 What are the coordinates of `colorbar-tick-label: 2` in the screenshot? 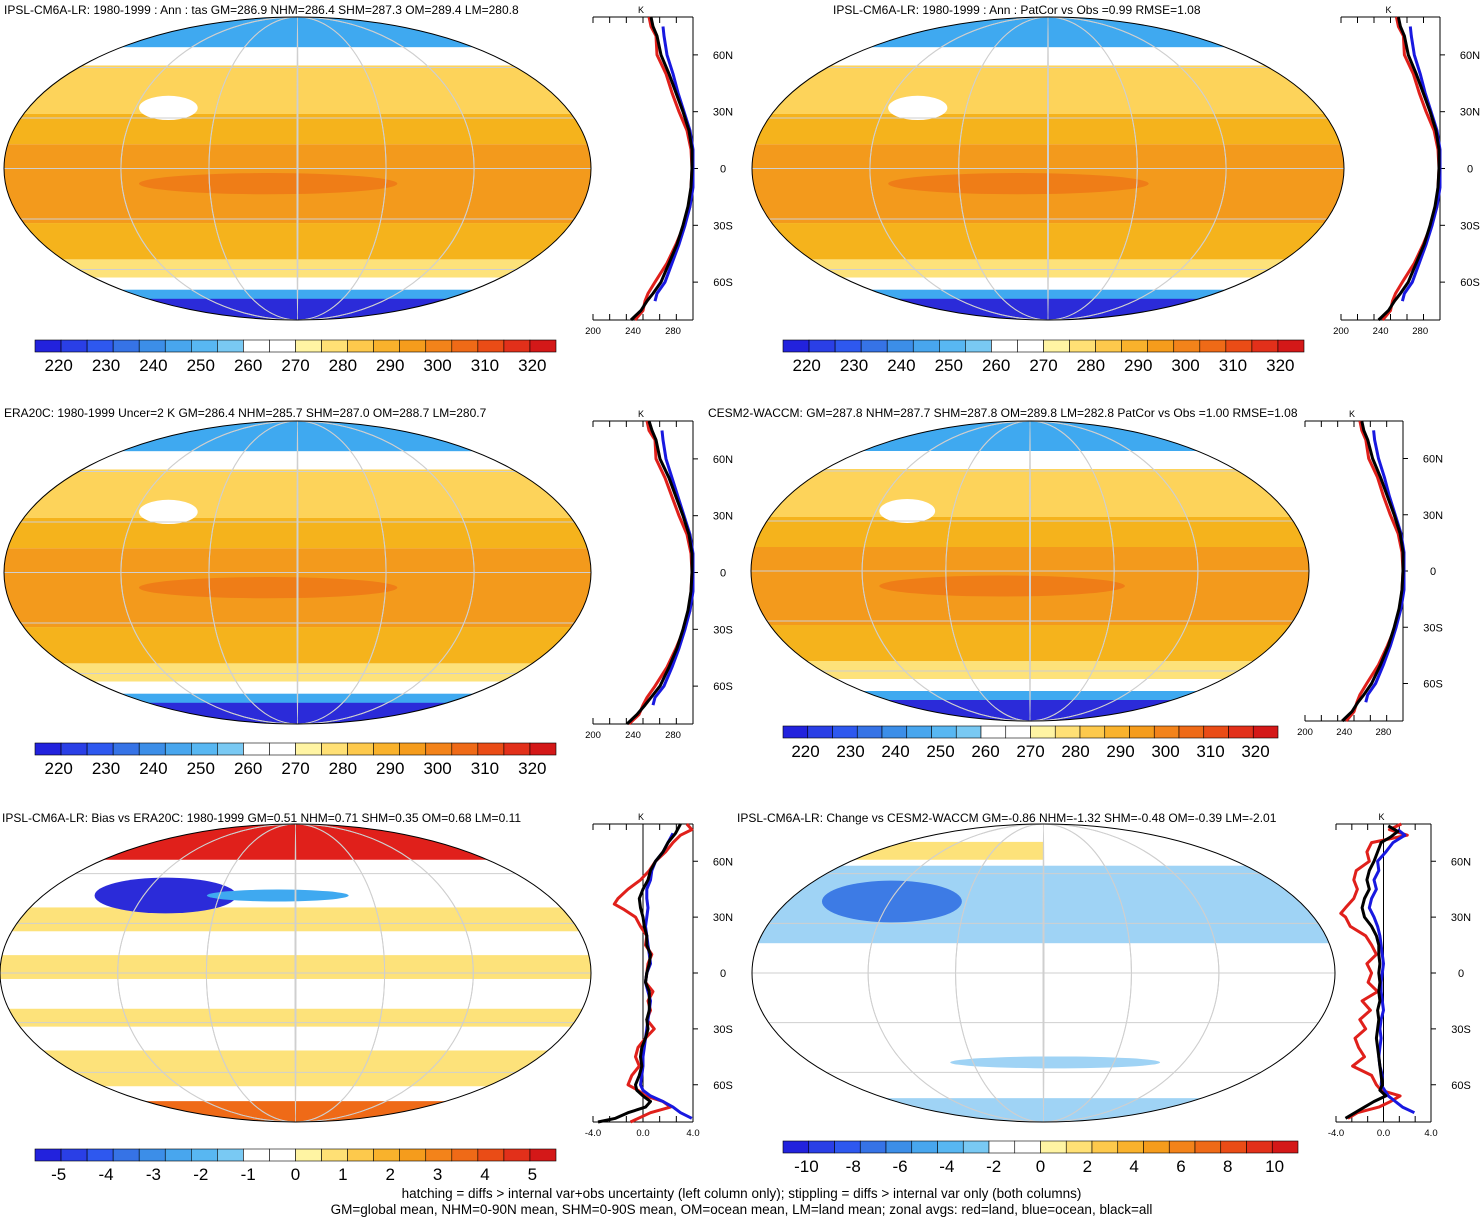 It's located at (389, 1174).